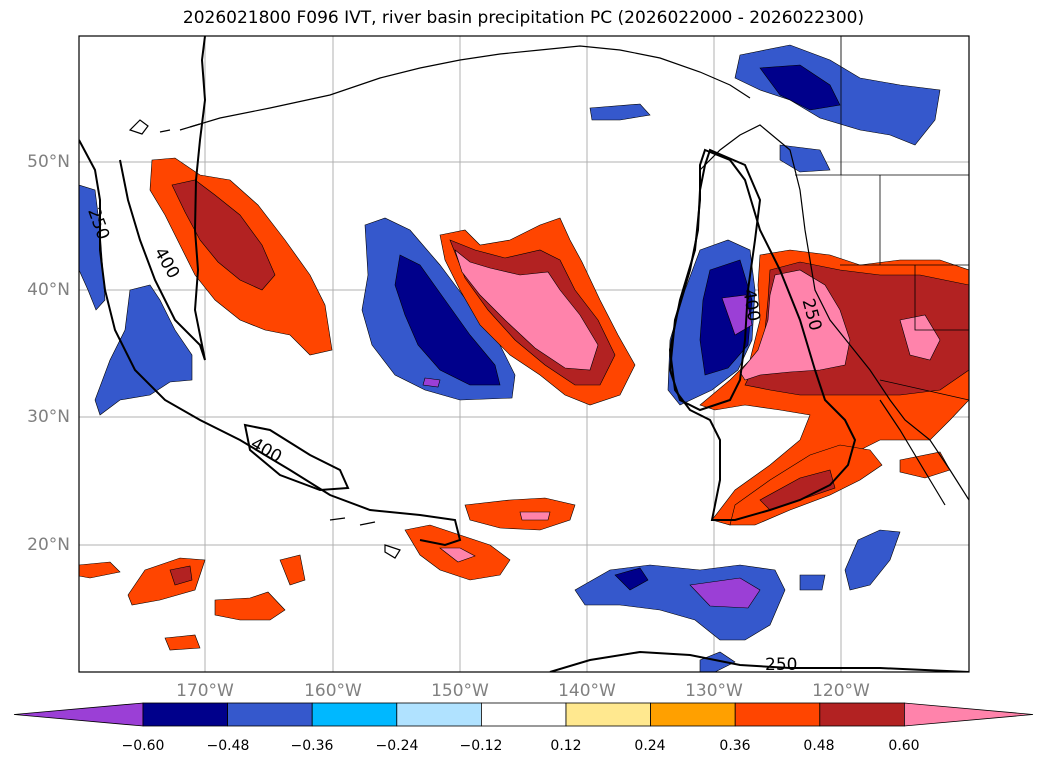 The height and width of the screenshot is (765, 1047). I want to click on hawaii-pink-patch, so click(457, 555).